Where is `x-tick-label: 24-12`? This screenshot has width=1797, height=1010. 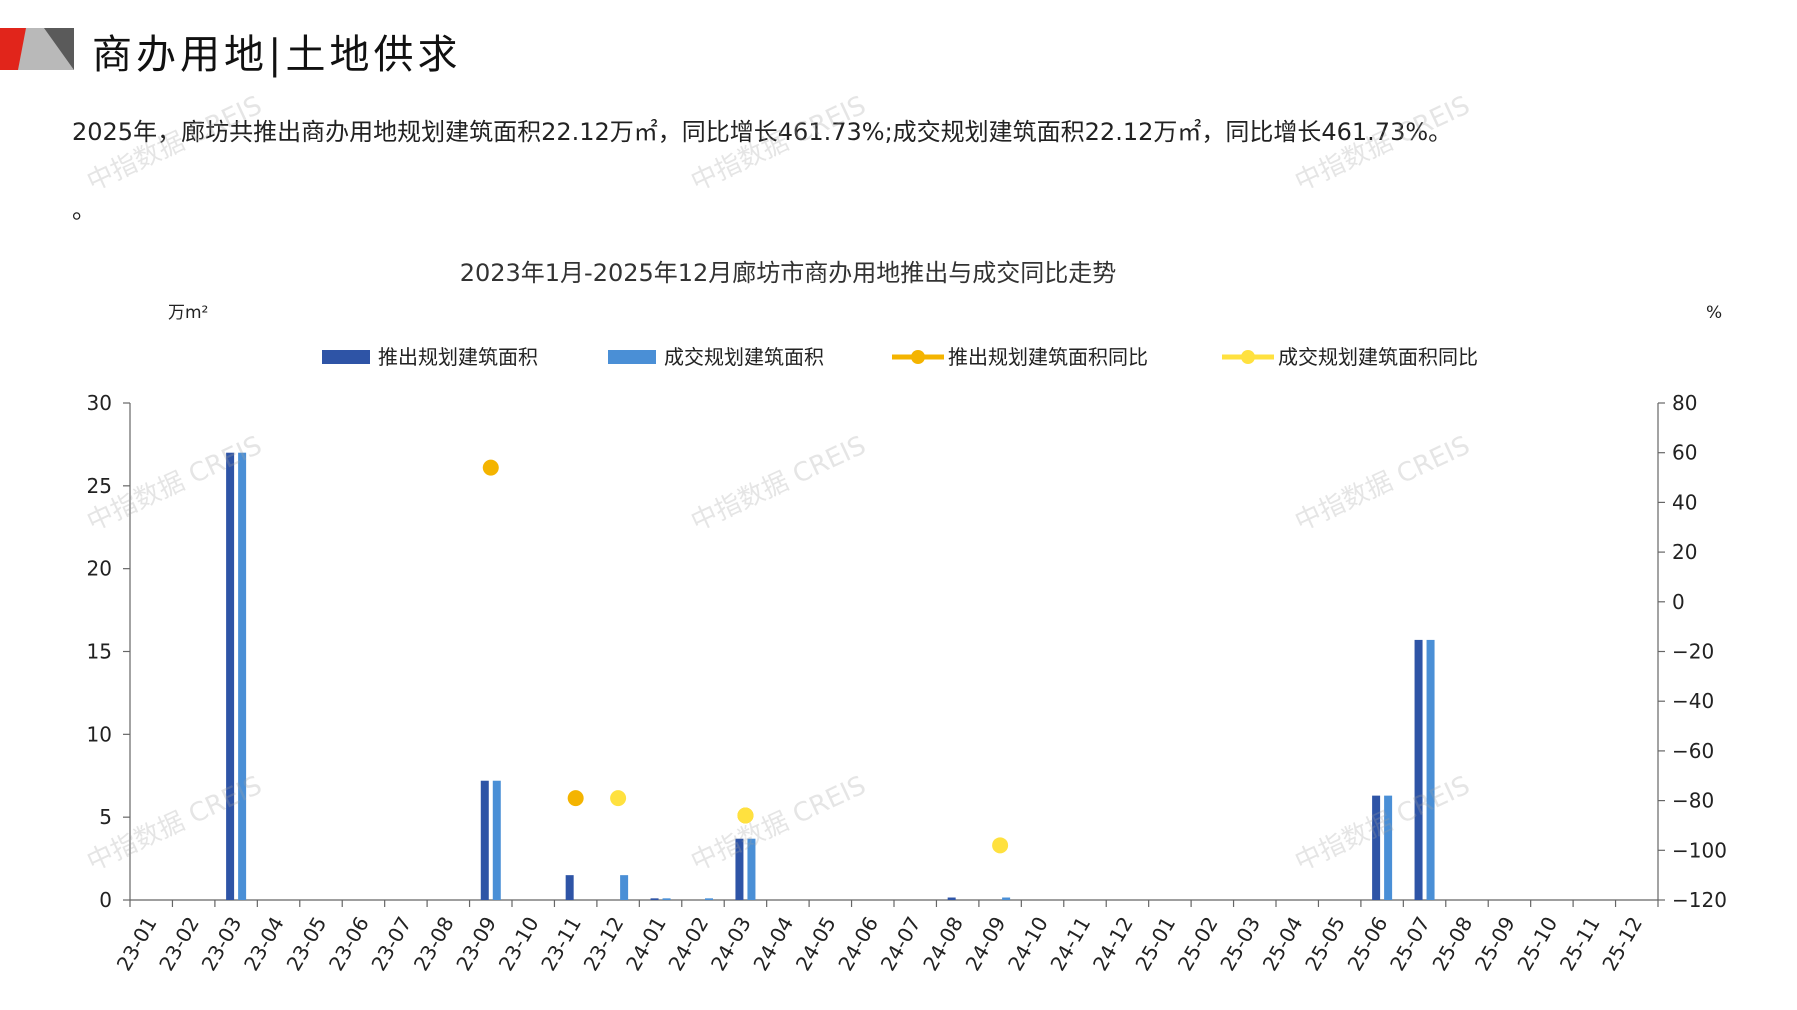 x-tick-label: 24-12 is located at coordinates (1113, 944).